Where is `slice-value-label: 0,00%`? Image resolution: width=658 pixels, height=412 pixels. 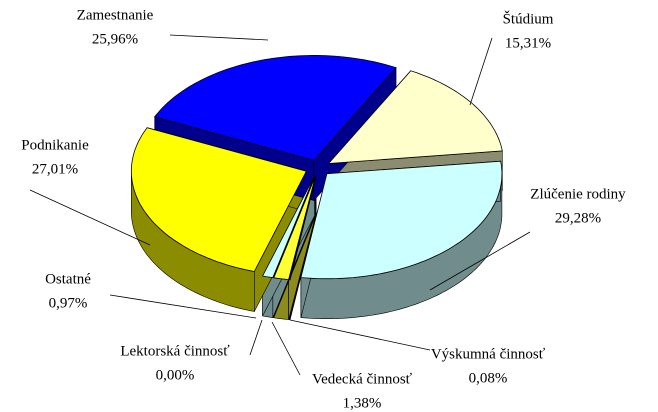
slice-value-label: 0,00% is located at coordinates (175, 375).